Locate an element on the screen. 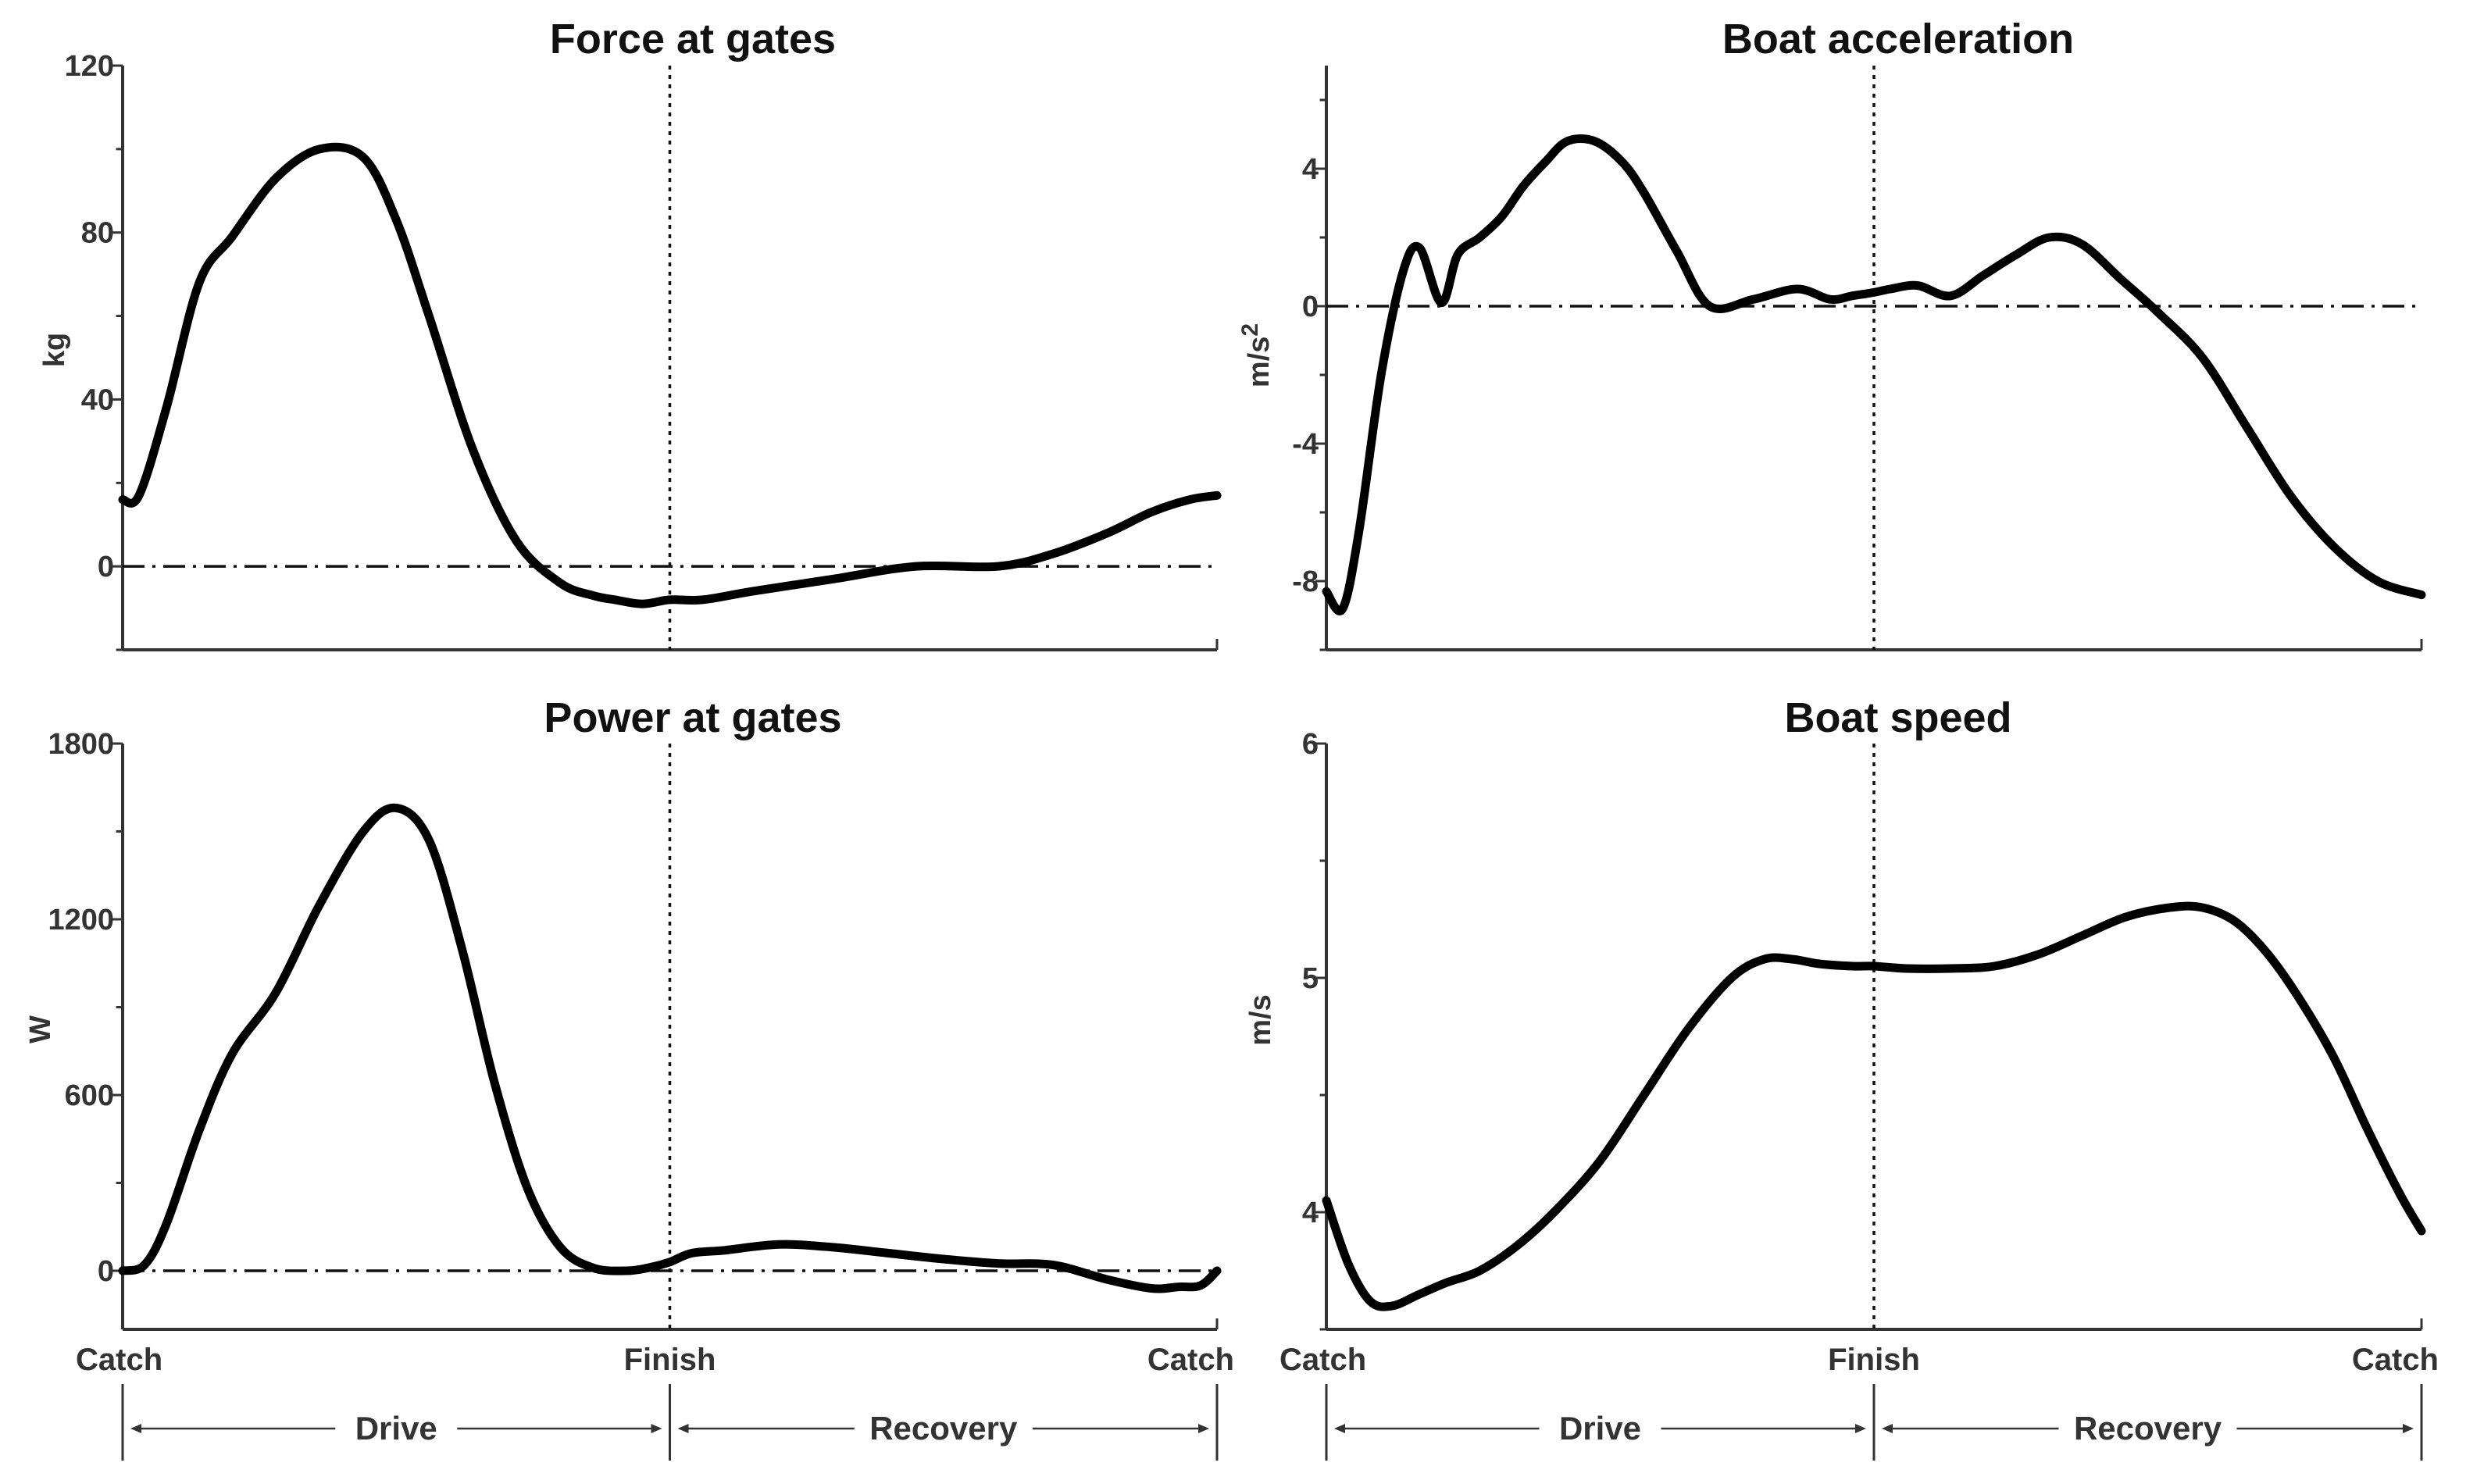  y-tick-label: -4 is located at coordinates (1305, 444).